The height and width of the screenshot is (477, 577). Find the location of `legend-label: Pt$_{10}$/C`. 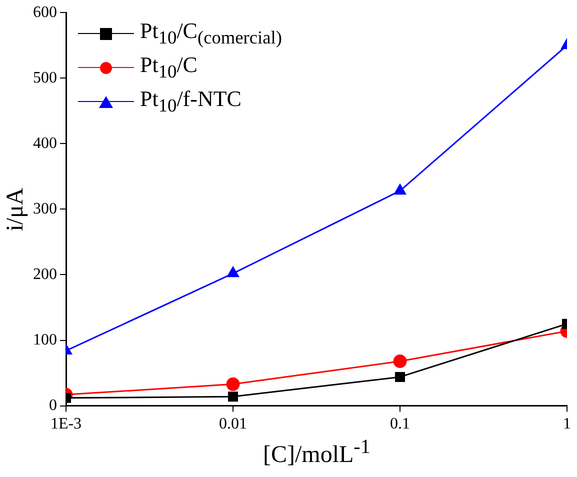

legend-label: Pt$_{10}$/C is located at coordinates (169, 67).